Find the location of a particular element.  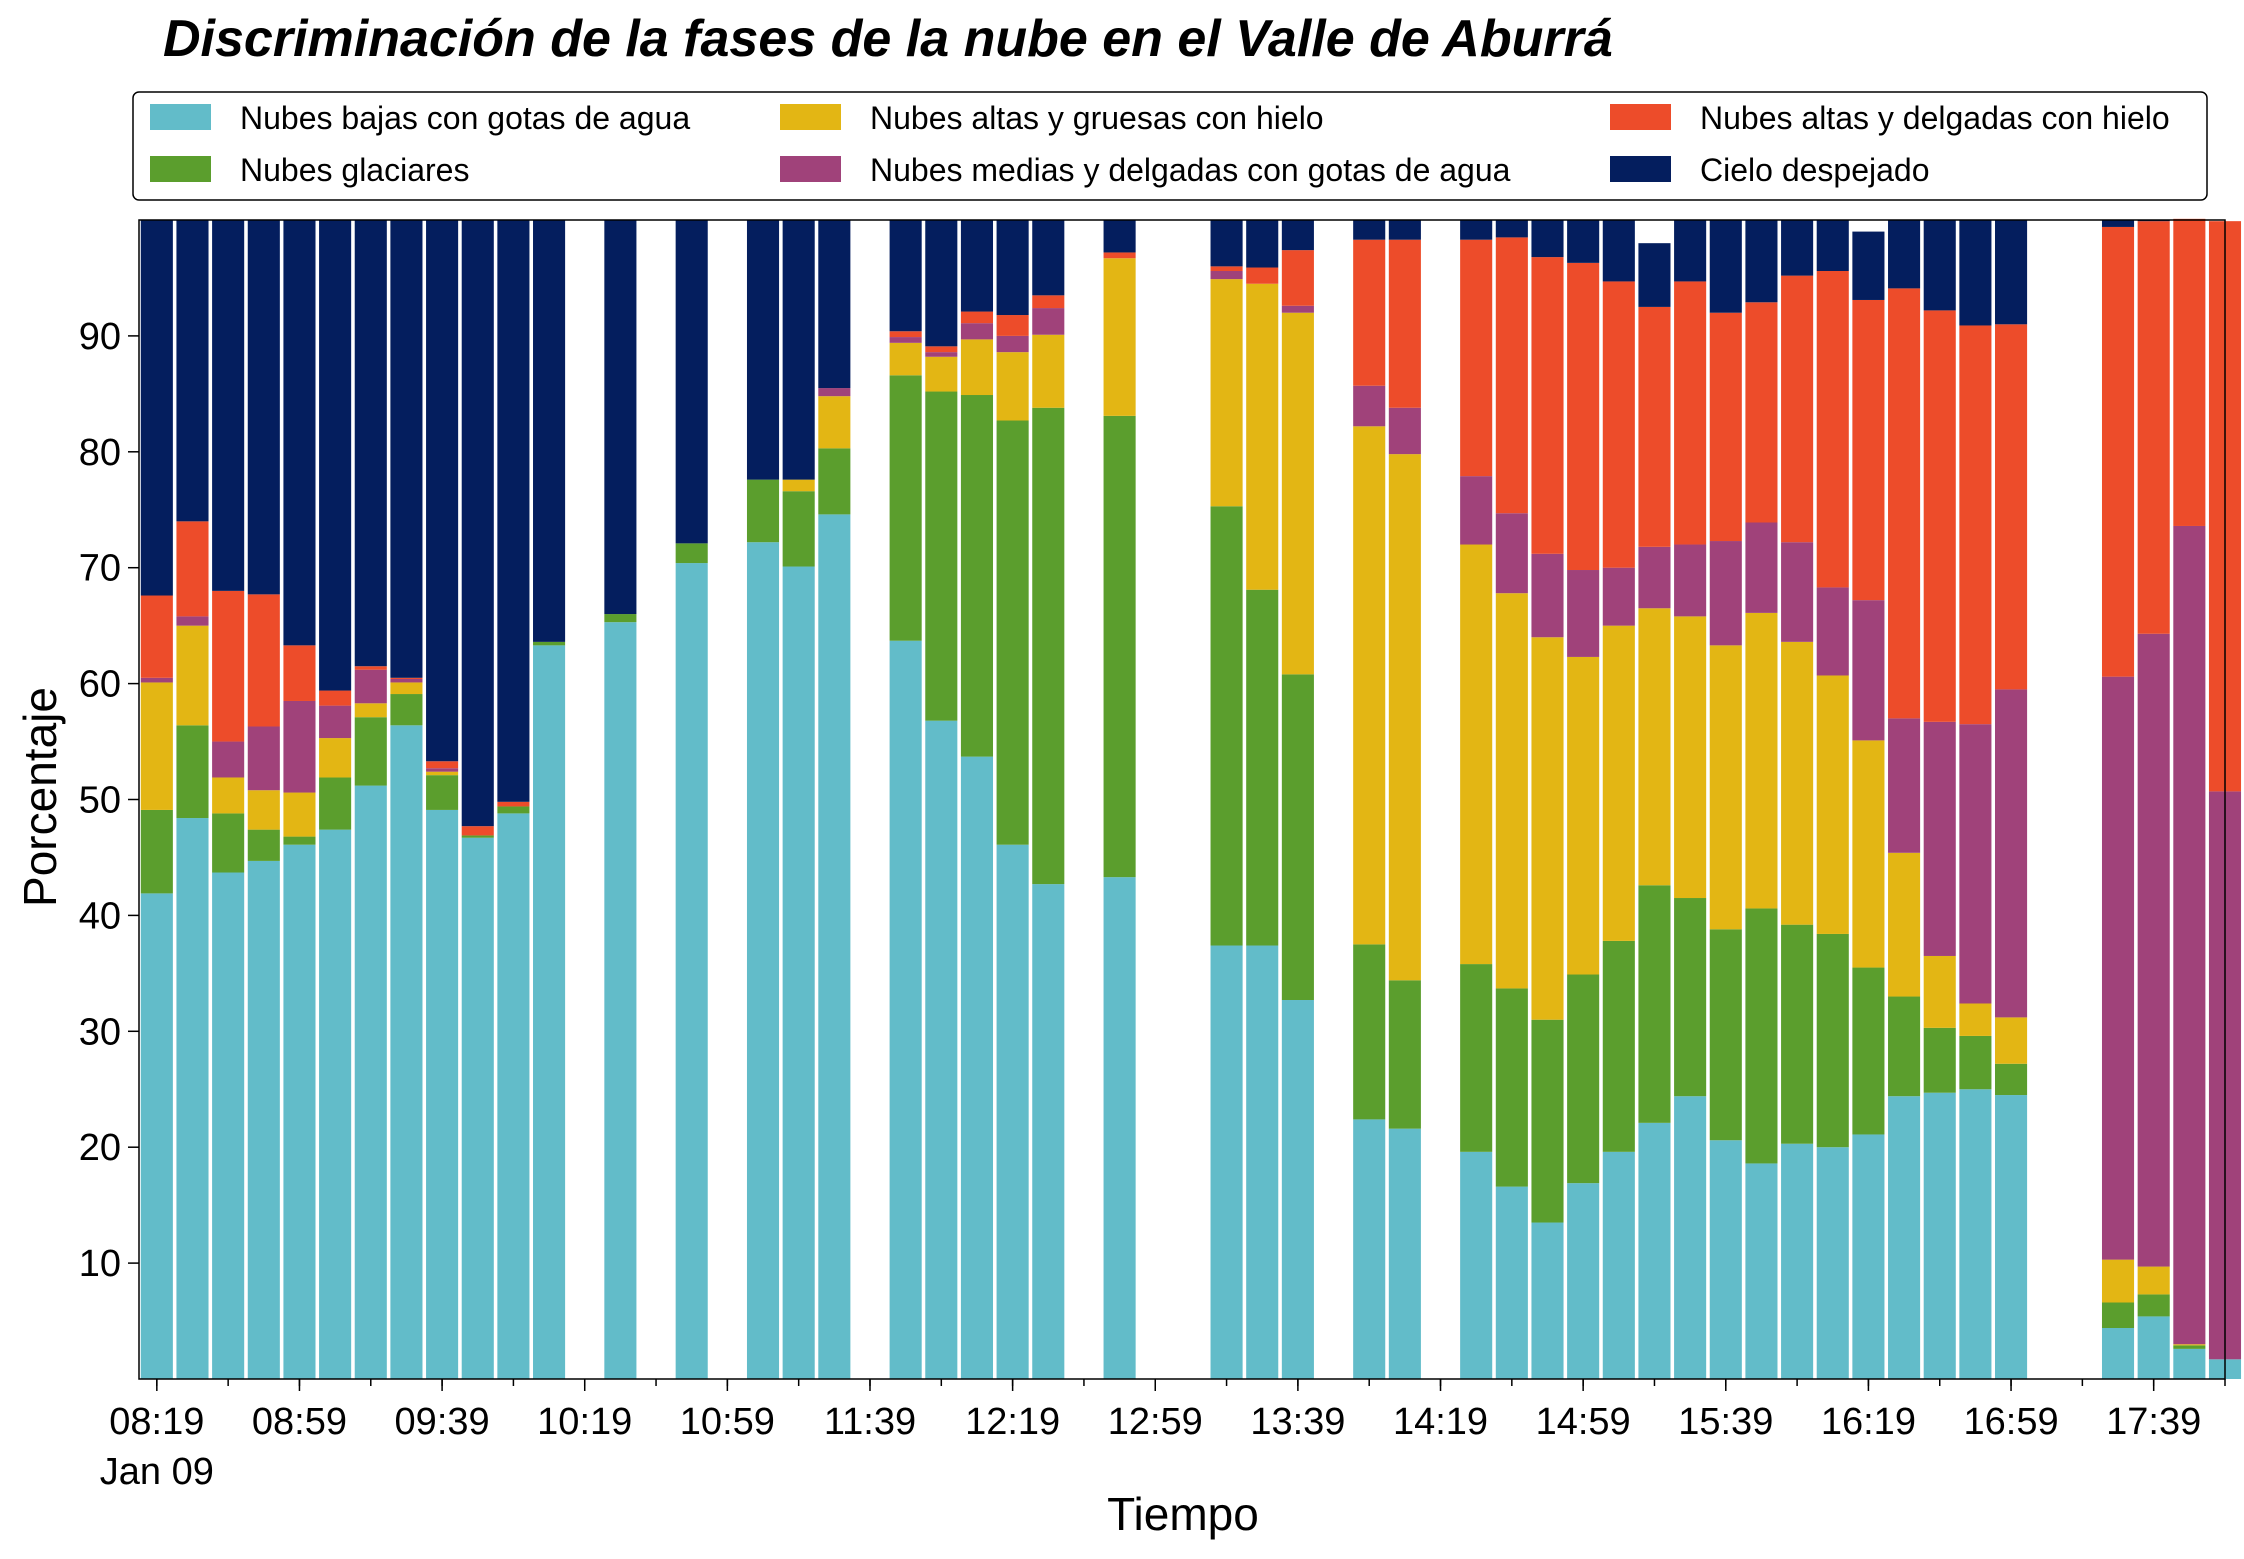

x-tick-label: 10:19 is located at coordinates (584, 1422).